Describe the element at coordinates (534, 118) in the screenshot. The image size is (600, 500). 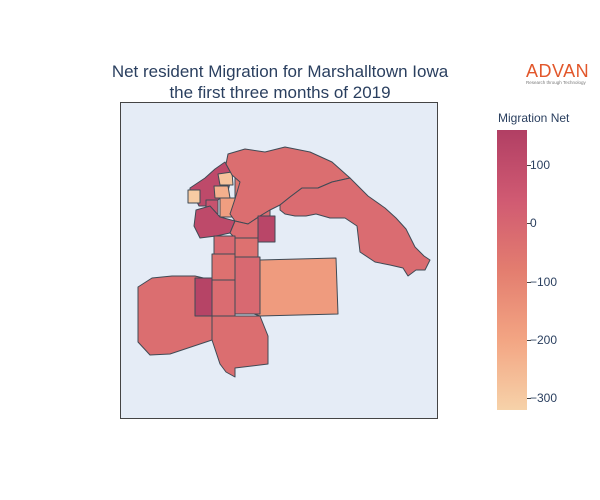
I see `colorbar-title: Migration Net` at that location.